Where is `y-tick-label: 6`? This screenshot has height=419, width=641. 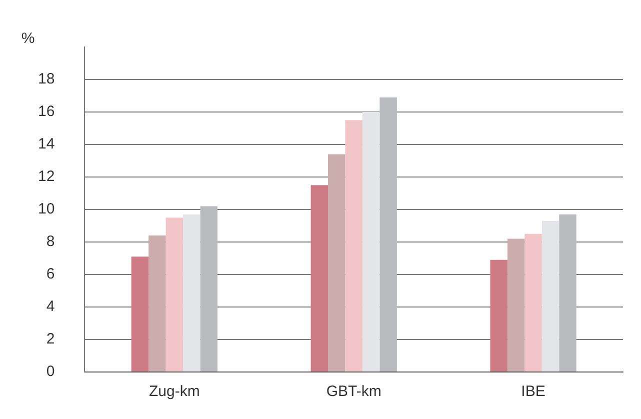 y-tick-label: 6 is located at coordinates (50, 274).